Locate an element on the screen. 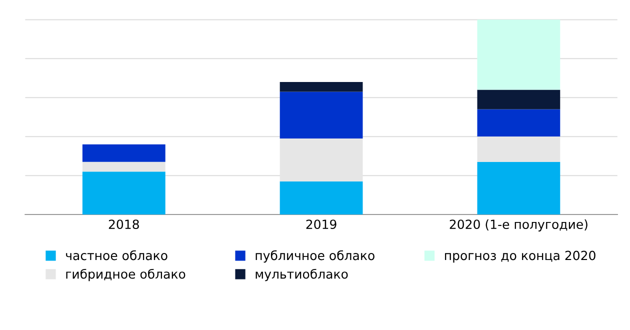 The image size is (630, 330). legend-label: гибридное облако is located at coordinates (126, 275).